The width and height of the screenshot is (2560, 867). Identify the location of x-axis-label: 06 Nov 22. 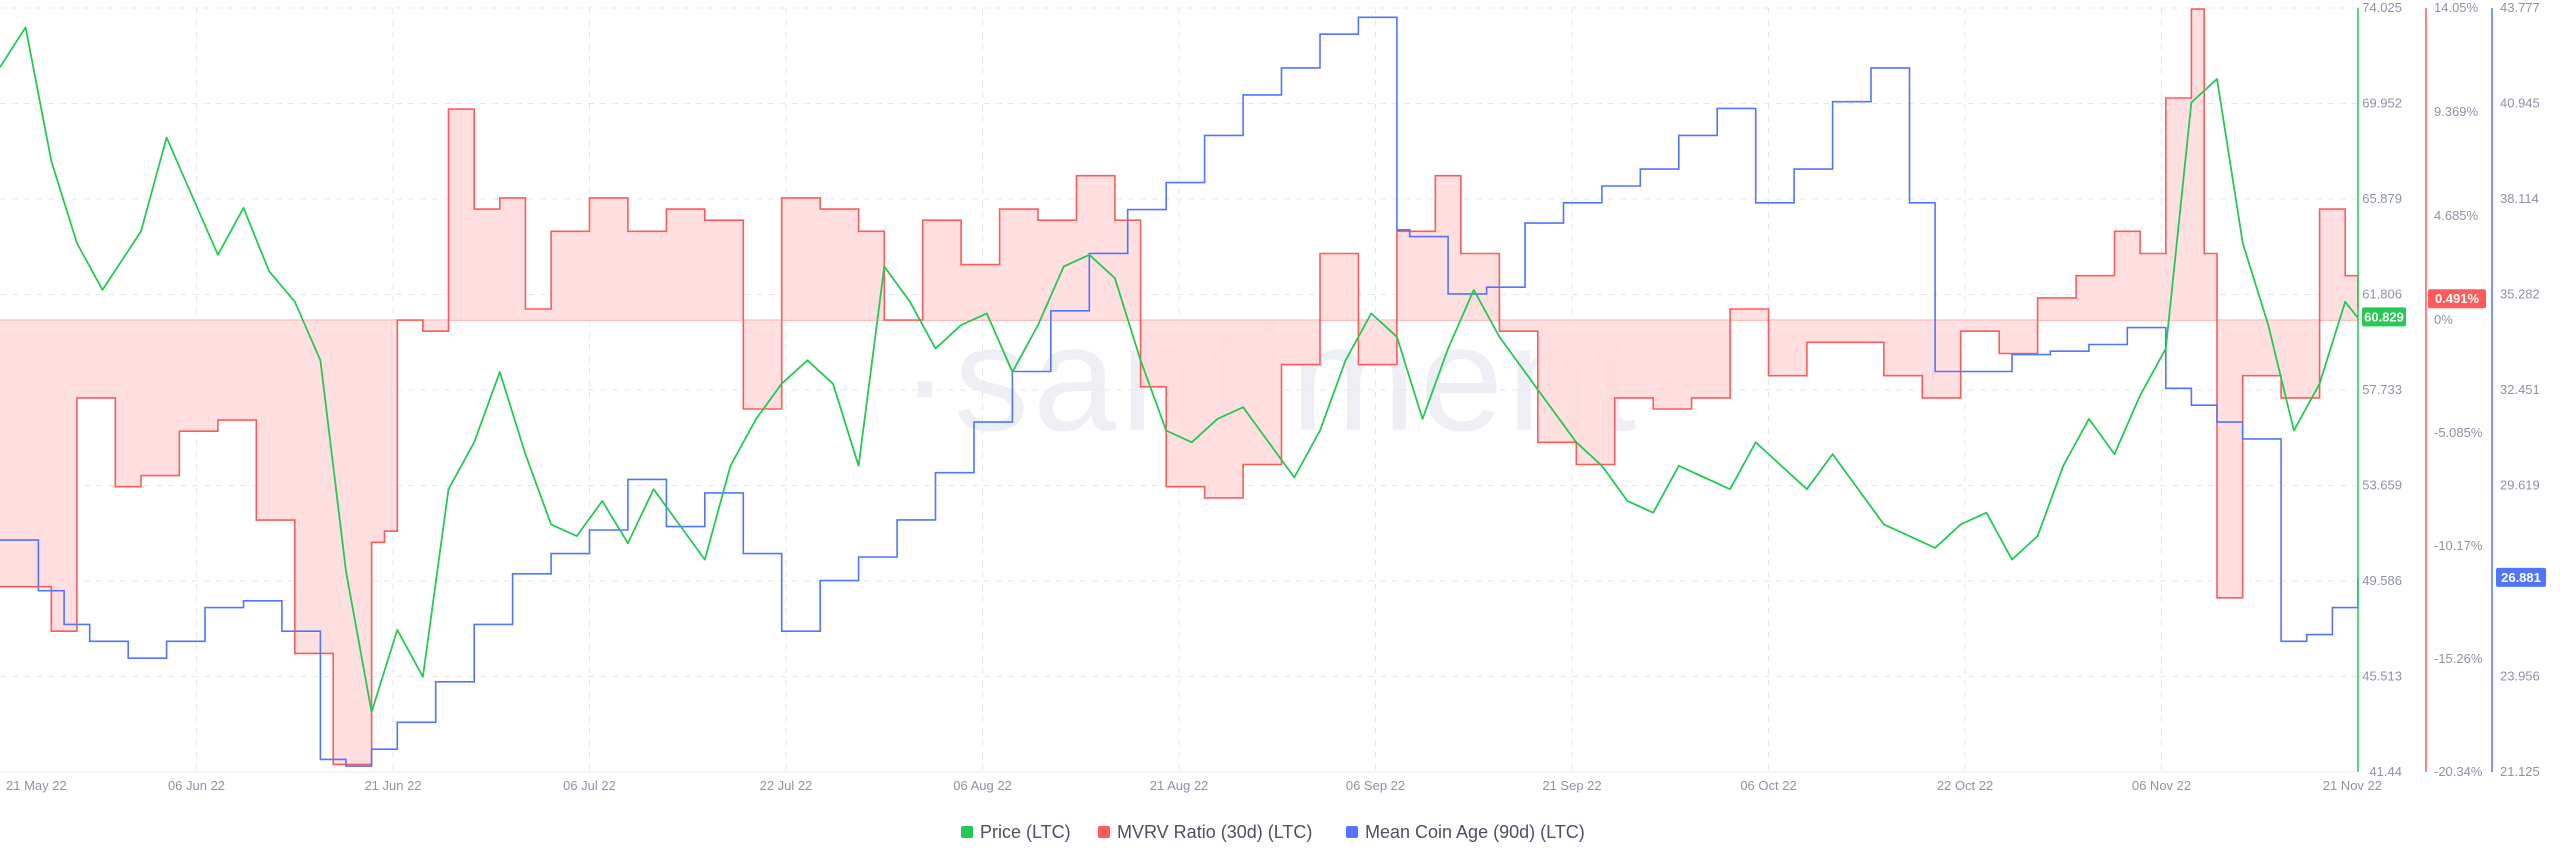
(2161, 785).